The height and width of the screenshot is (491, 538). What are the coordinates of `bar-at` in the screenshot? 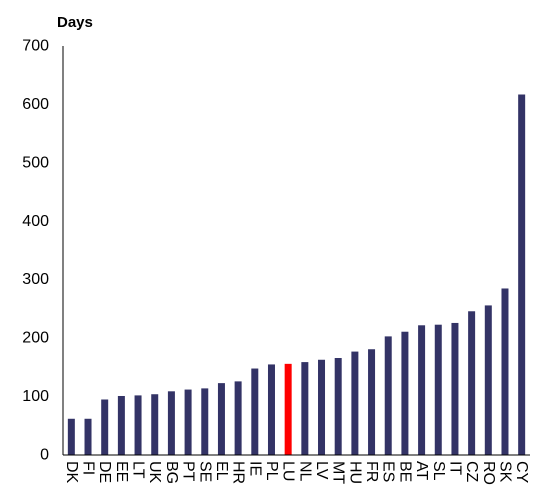 It's located at (422, 390).